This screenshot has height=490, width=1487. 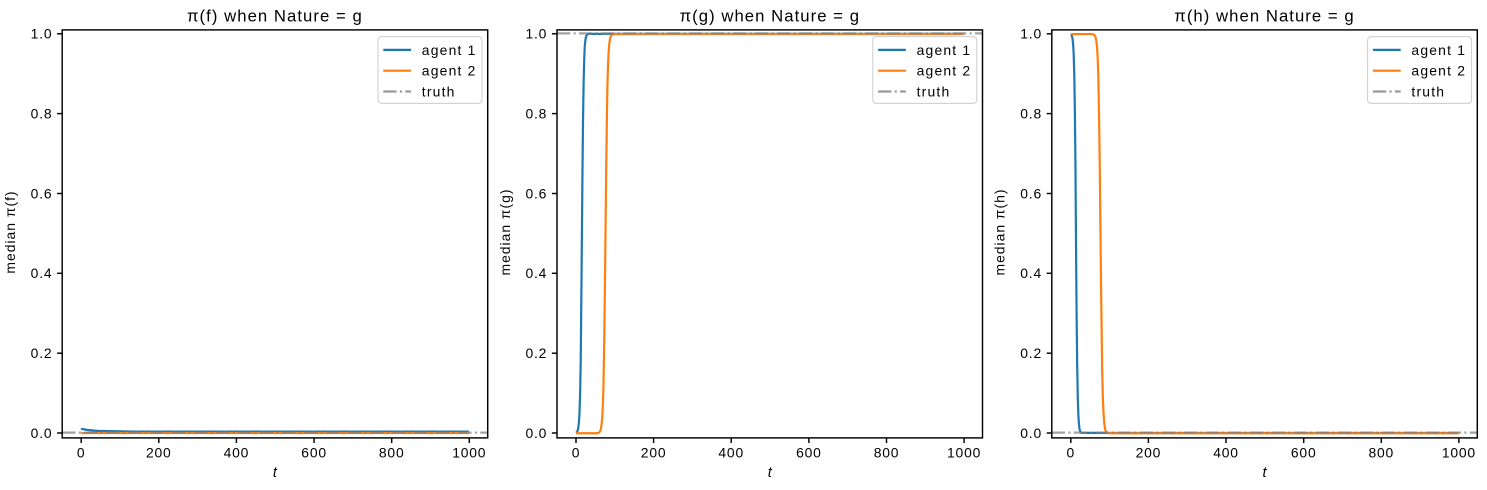 I want to click on svg-text: π(f) when Nature = g, so click(x=275, y=16).